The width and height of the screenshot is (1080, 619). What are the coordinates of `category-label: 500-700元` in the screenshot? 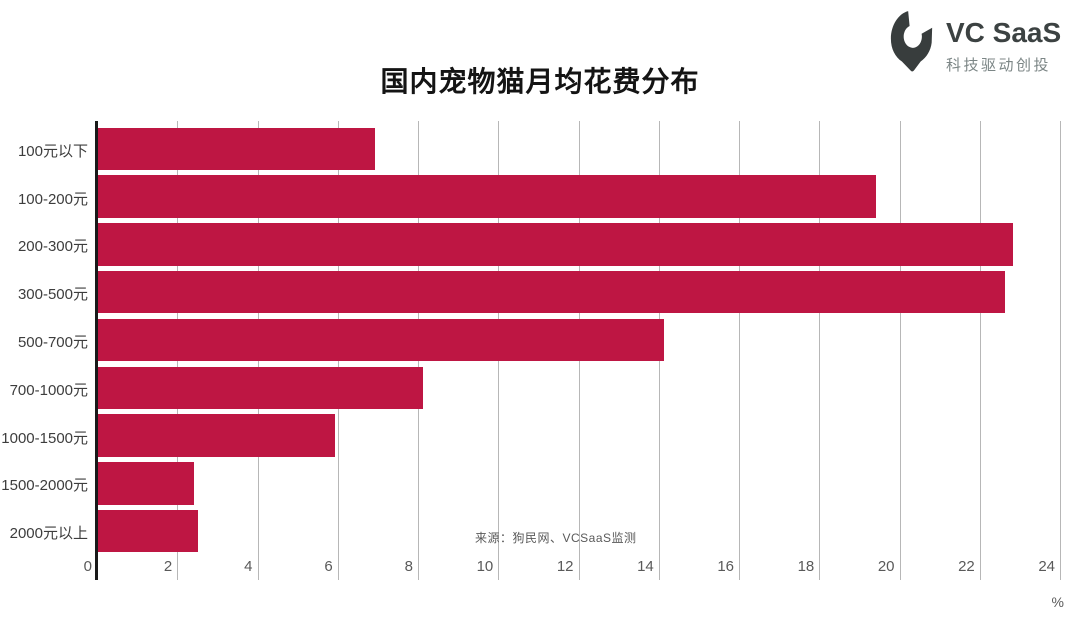 It's located at (52, 342).